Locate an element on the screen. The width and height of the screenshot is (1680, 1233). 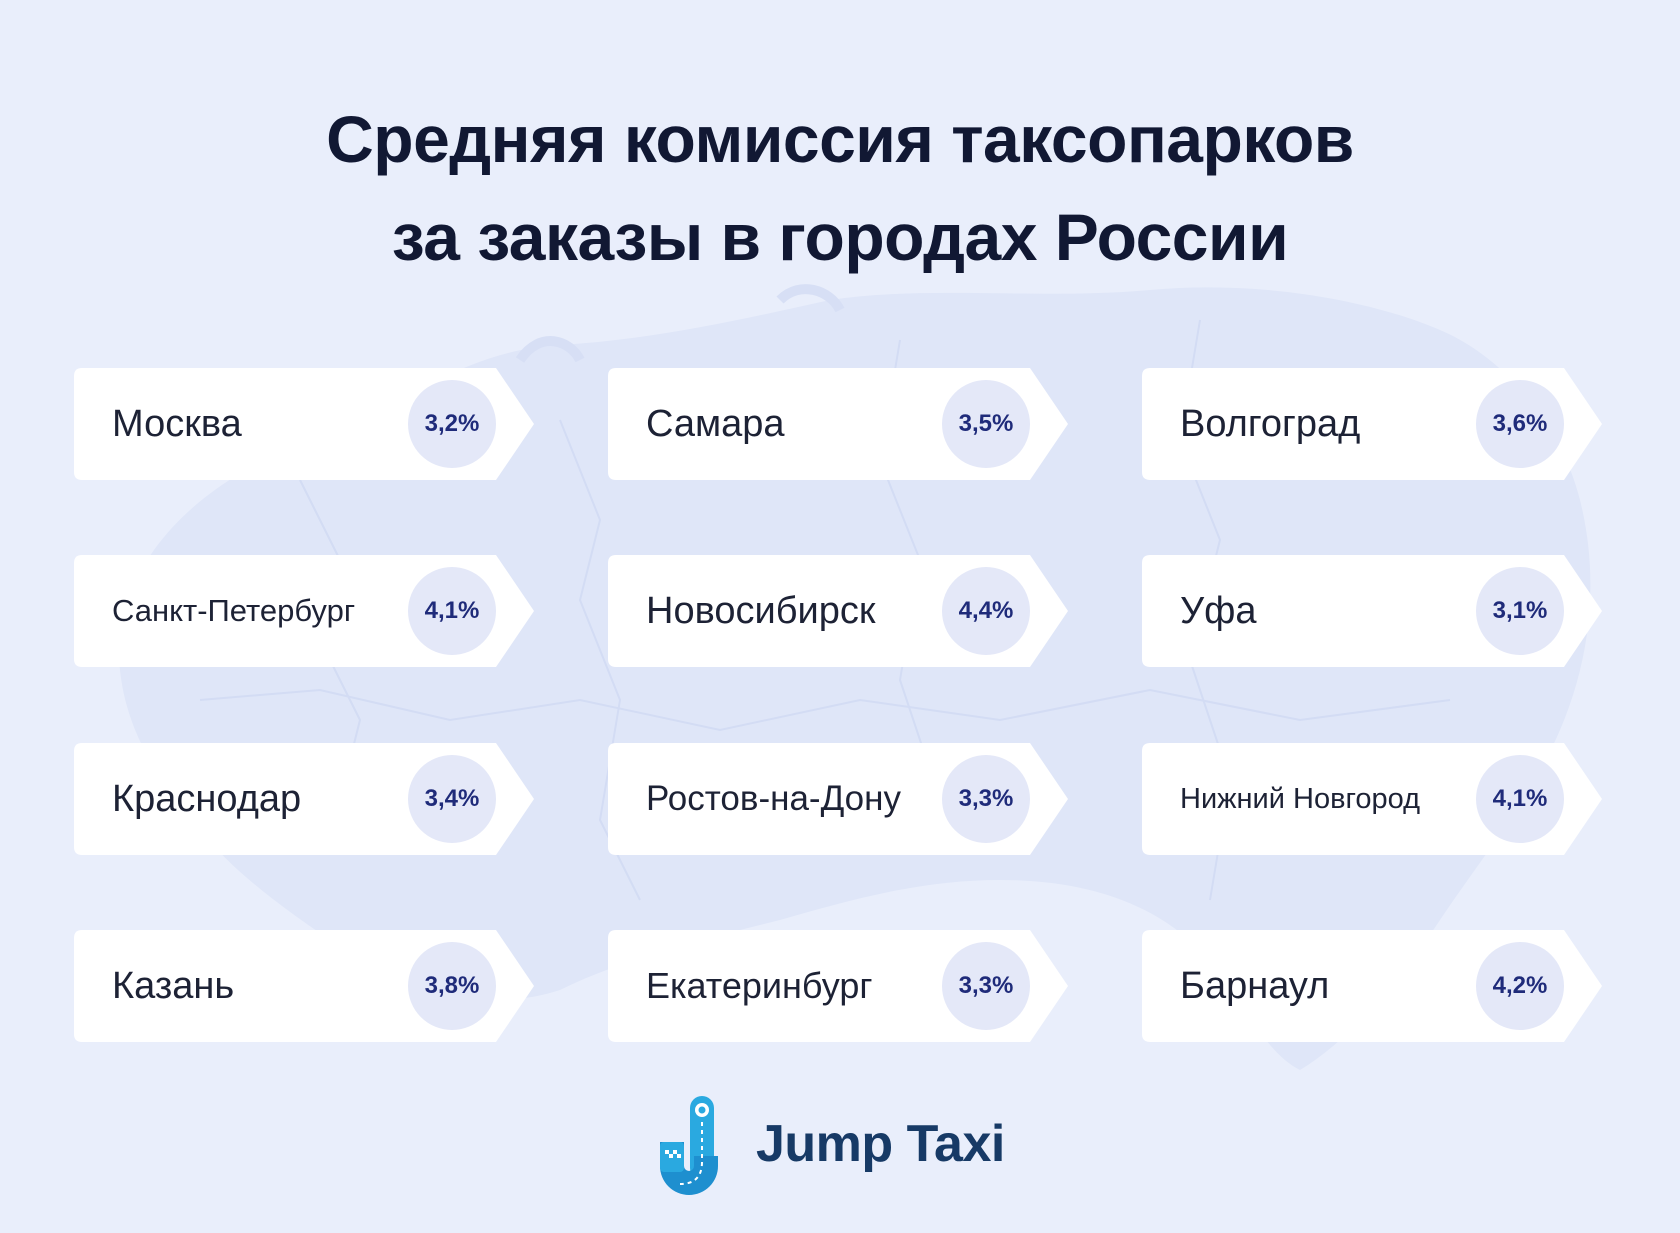
city-name: Санкт-Петербург is located at coordinates (234, 610).